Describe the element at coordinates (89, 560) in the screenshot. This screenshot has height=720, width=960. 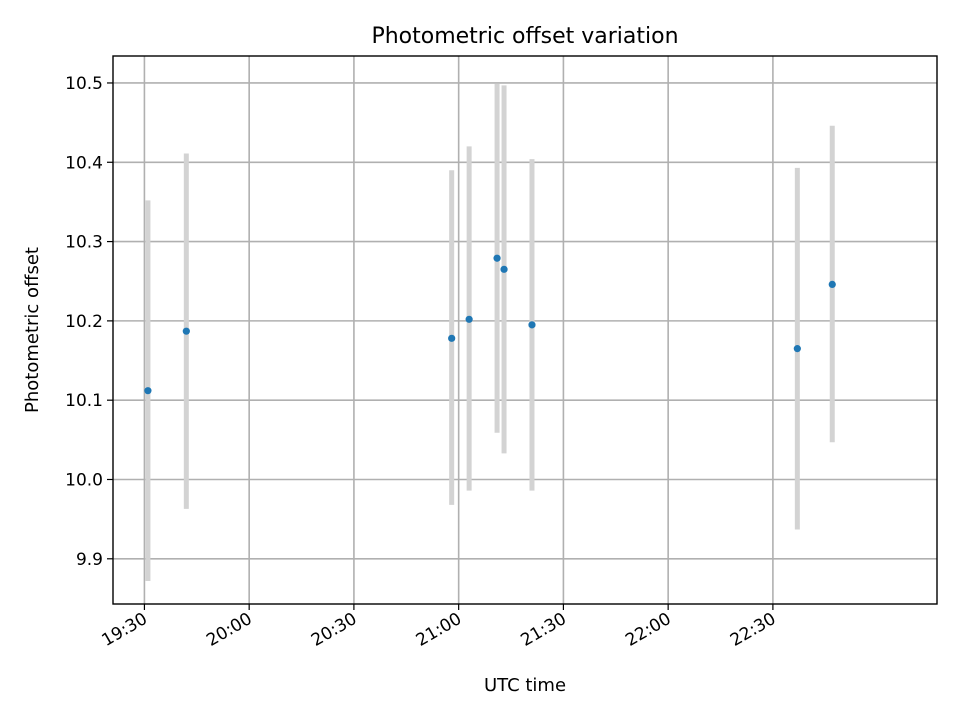
I see `y-tick-label: 9.9` at that location.